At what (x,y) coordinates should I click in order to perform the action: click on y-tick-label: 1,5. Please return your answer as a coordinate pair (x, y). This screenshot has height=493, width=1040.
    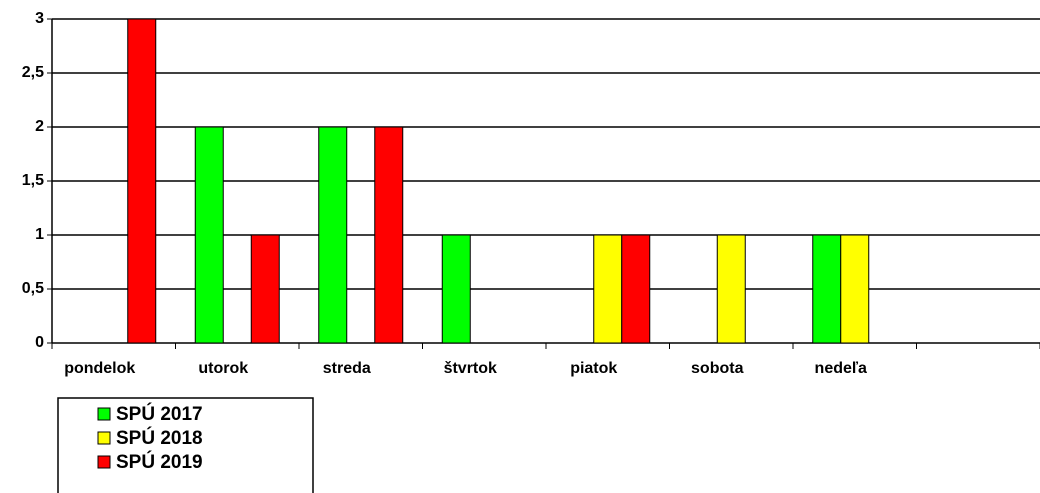
    Looking at the image, I should click on (33, 180).